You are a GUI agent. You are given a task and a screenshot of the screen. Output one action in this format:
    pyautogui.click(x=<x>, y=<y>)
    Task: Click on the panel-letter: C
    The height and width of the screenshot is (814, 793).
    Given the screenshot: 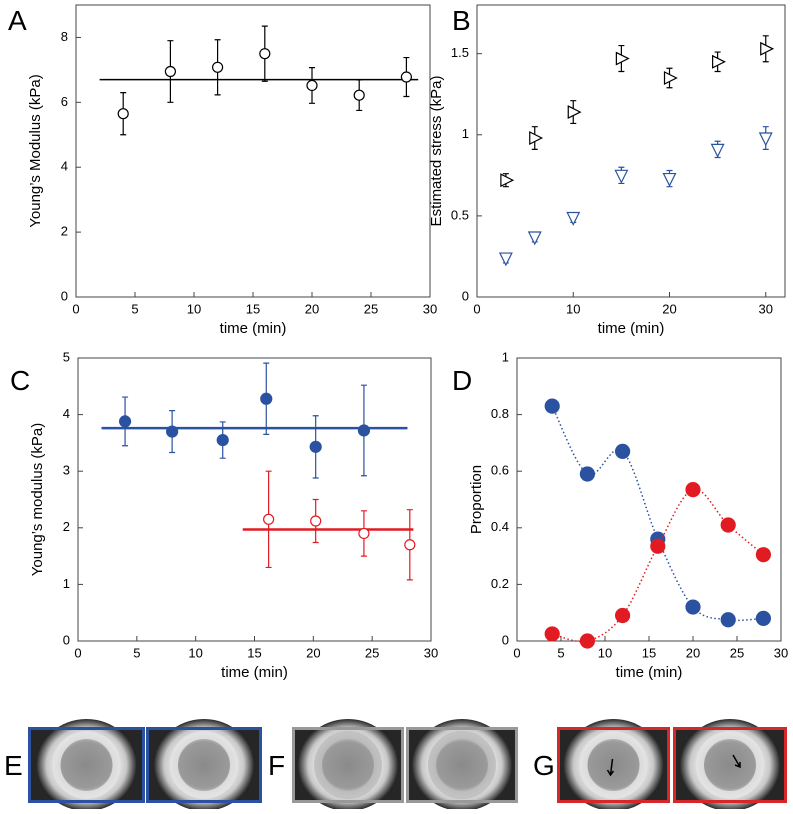 What is the action you would take?
    pyautogui.click(x=20, y=380)
    